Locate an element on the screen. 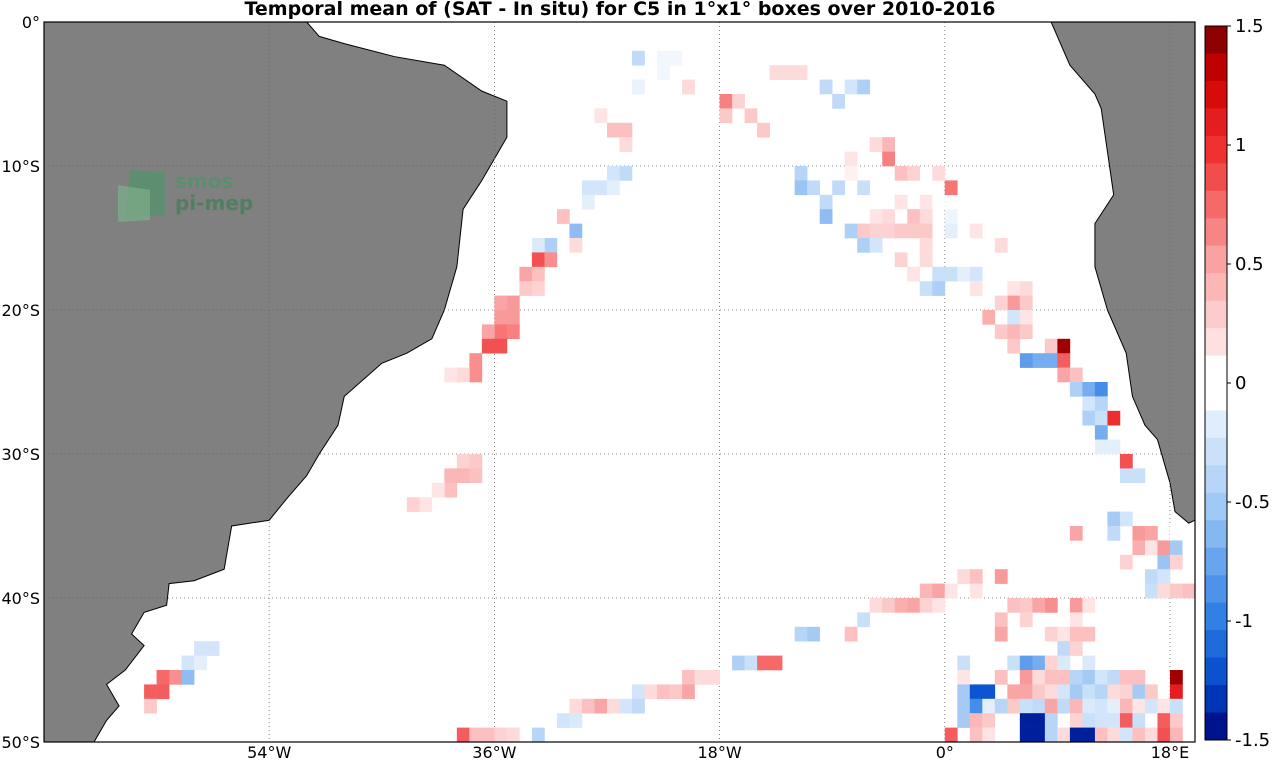 This screenshot has width=1273, height=762. colorbar: 1.5 1 0.5 0 -0.5 -1 -1.5 is located at coordinates (1237, 383).